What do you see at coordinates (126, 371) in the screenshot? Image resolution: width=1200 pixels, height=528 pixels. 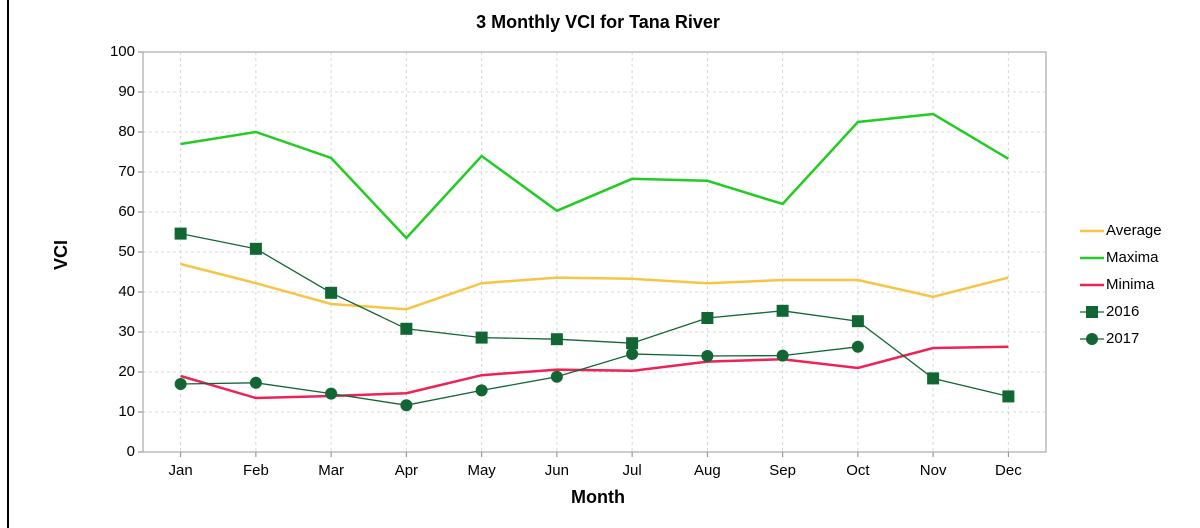 I see `y-tick-label: 20` at bounding box center [126, 371].